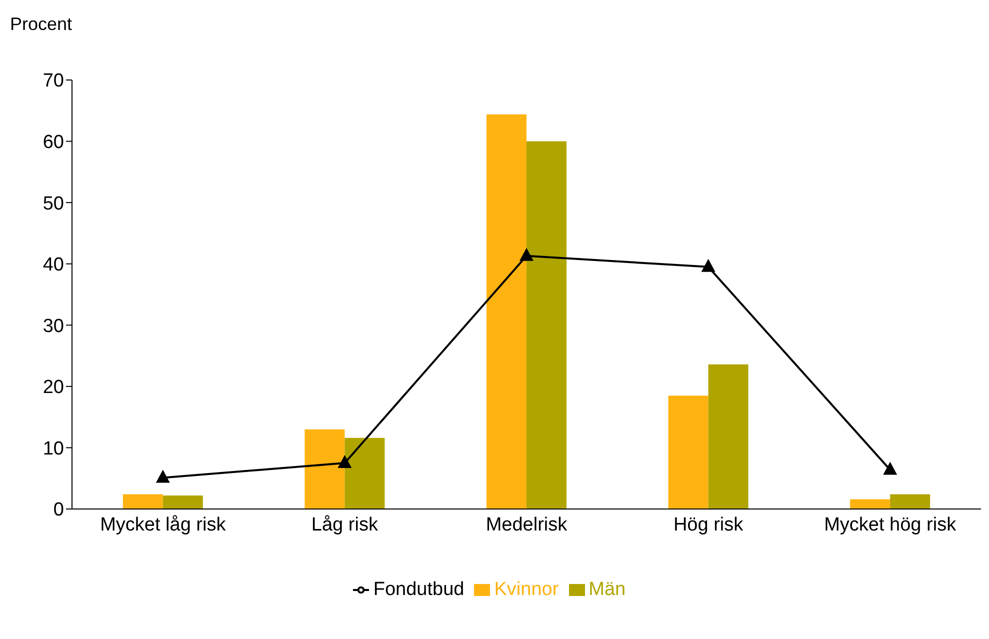 The height and width of the screenshot is (639, 989). I want to click on y-tick-label: 50, so click(53, 203).